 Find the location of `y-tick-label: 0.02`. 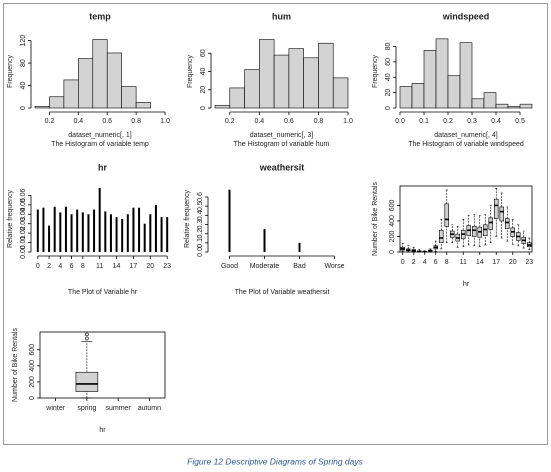

y-tick-label: 0.02 is located at coordinates (23, 233).